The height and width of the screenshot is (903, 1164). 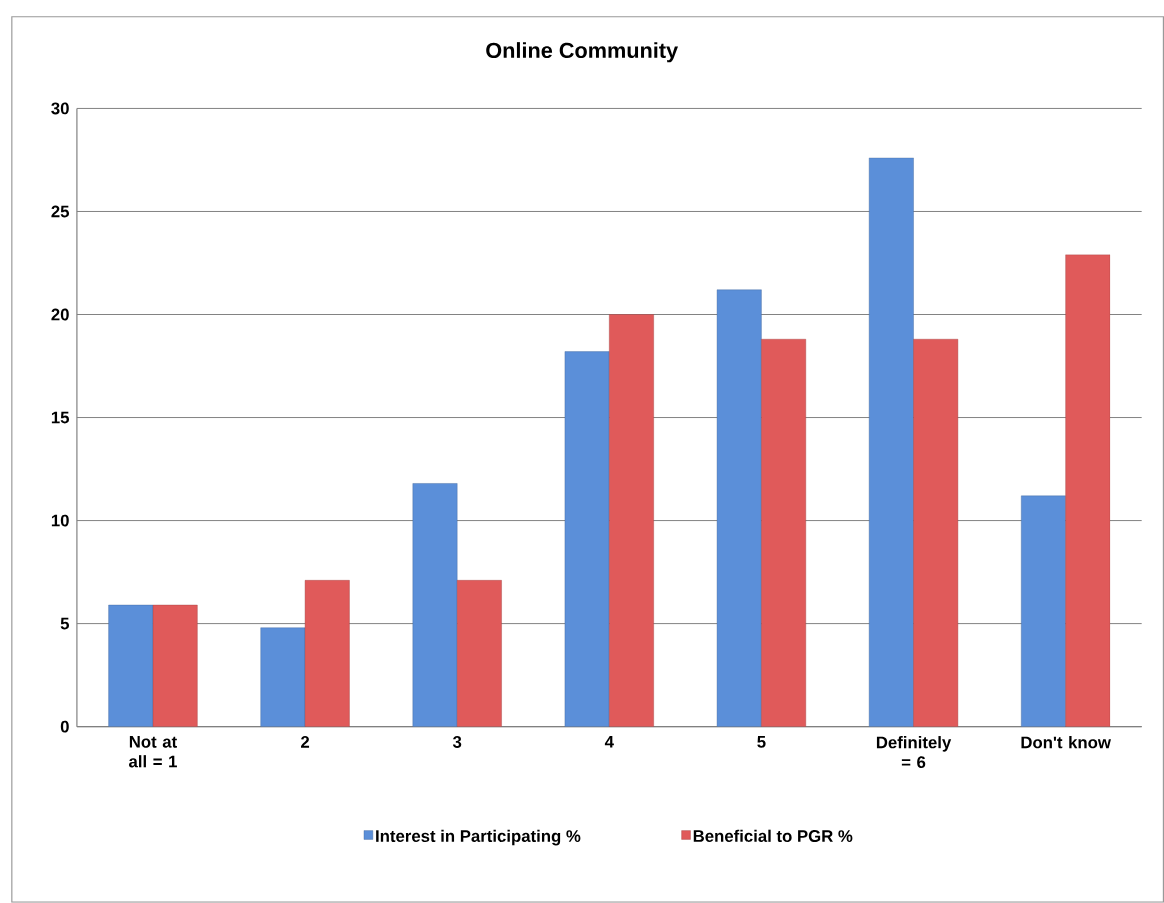 I want to click on legend-label: Interest in Participating %, so click(x=478, y=837).